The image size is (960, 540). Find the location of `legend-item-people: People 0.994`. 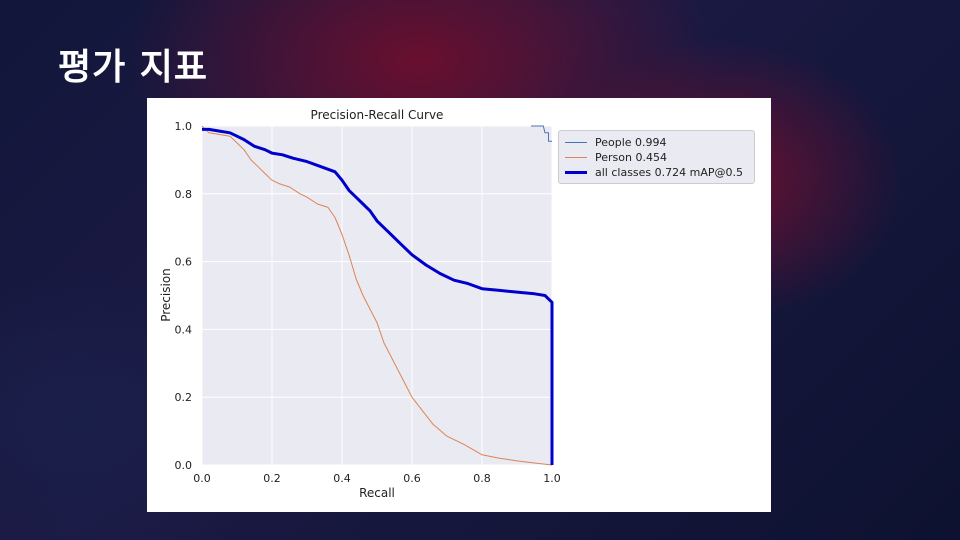

legend-item-people: People 0.994 is located at coordinates (616, 142).